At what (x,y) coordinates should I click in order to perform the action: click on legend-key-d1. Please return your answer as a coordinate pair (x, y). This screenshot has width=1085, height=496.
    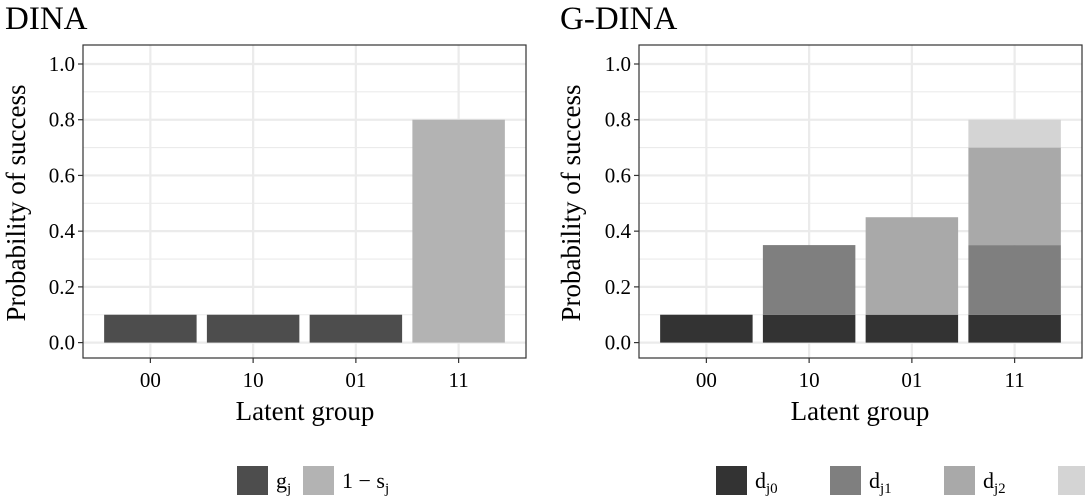
    Looking at the image, I should click on (845, 480).